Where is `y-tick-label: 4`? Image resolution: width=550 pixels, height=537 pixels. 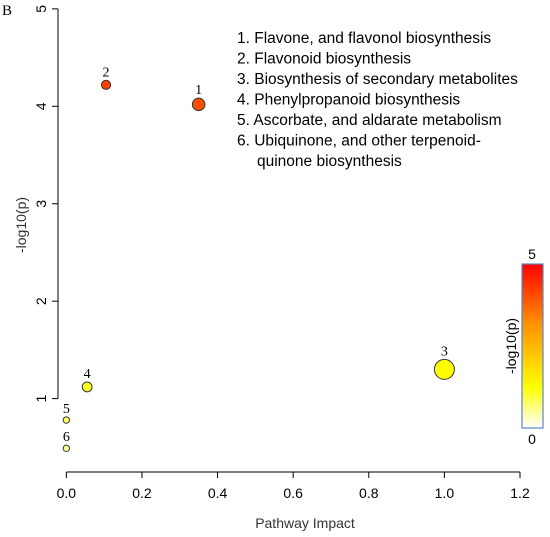
y-tick-label: 4 is located at coordinates (41, 106).